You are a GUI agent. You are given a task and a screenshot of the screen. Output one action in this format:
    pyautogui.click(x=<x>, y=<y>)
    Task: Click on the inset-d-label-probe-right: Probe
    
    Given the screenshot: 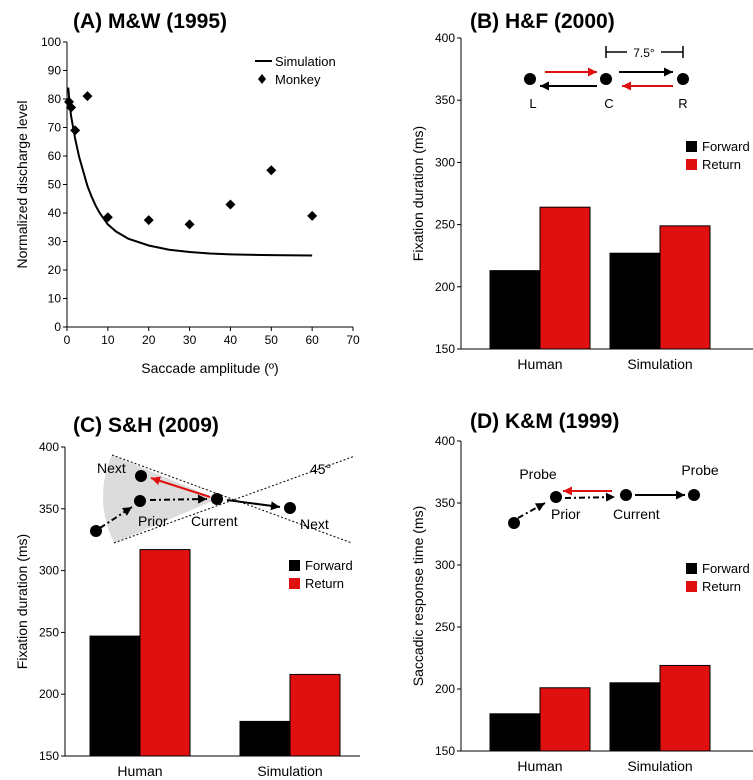 What is the action you would take?
    pyautogui.click(x=700, y=470)
    